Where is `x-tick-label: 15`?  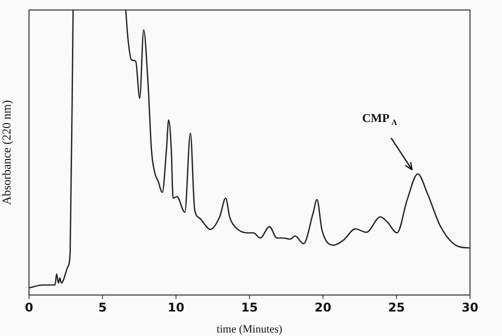 x-tick-label: 15 is located at coordinates (249, 307).